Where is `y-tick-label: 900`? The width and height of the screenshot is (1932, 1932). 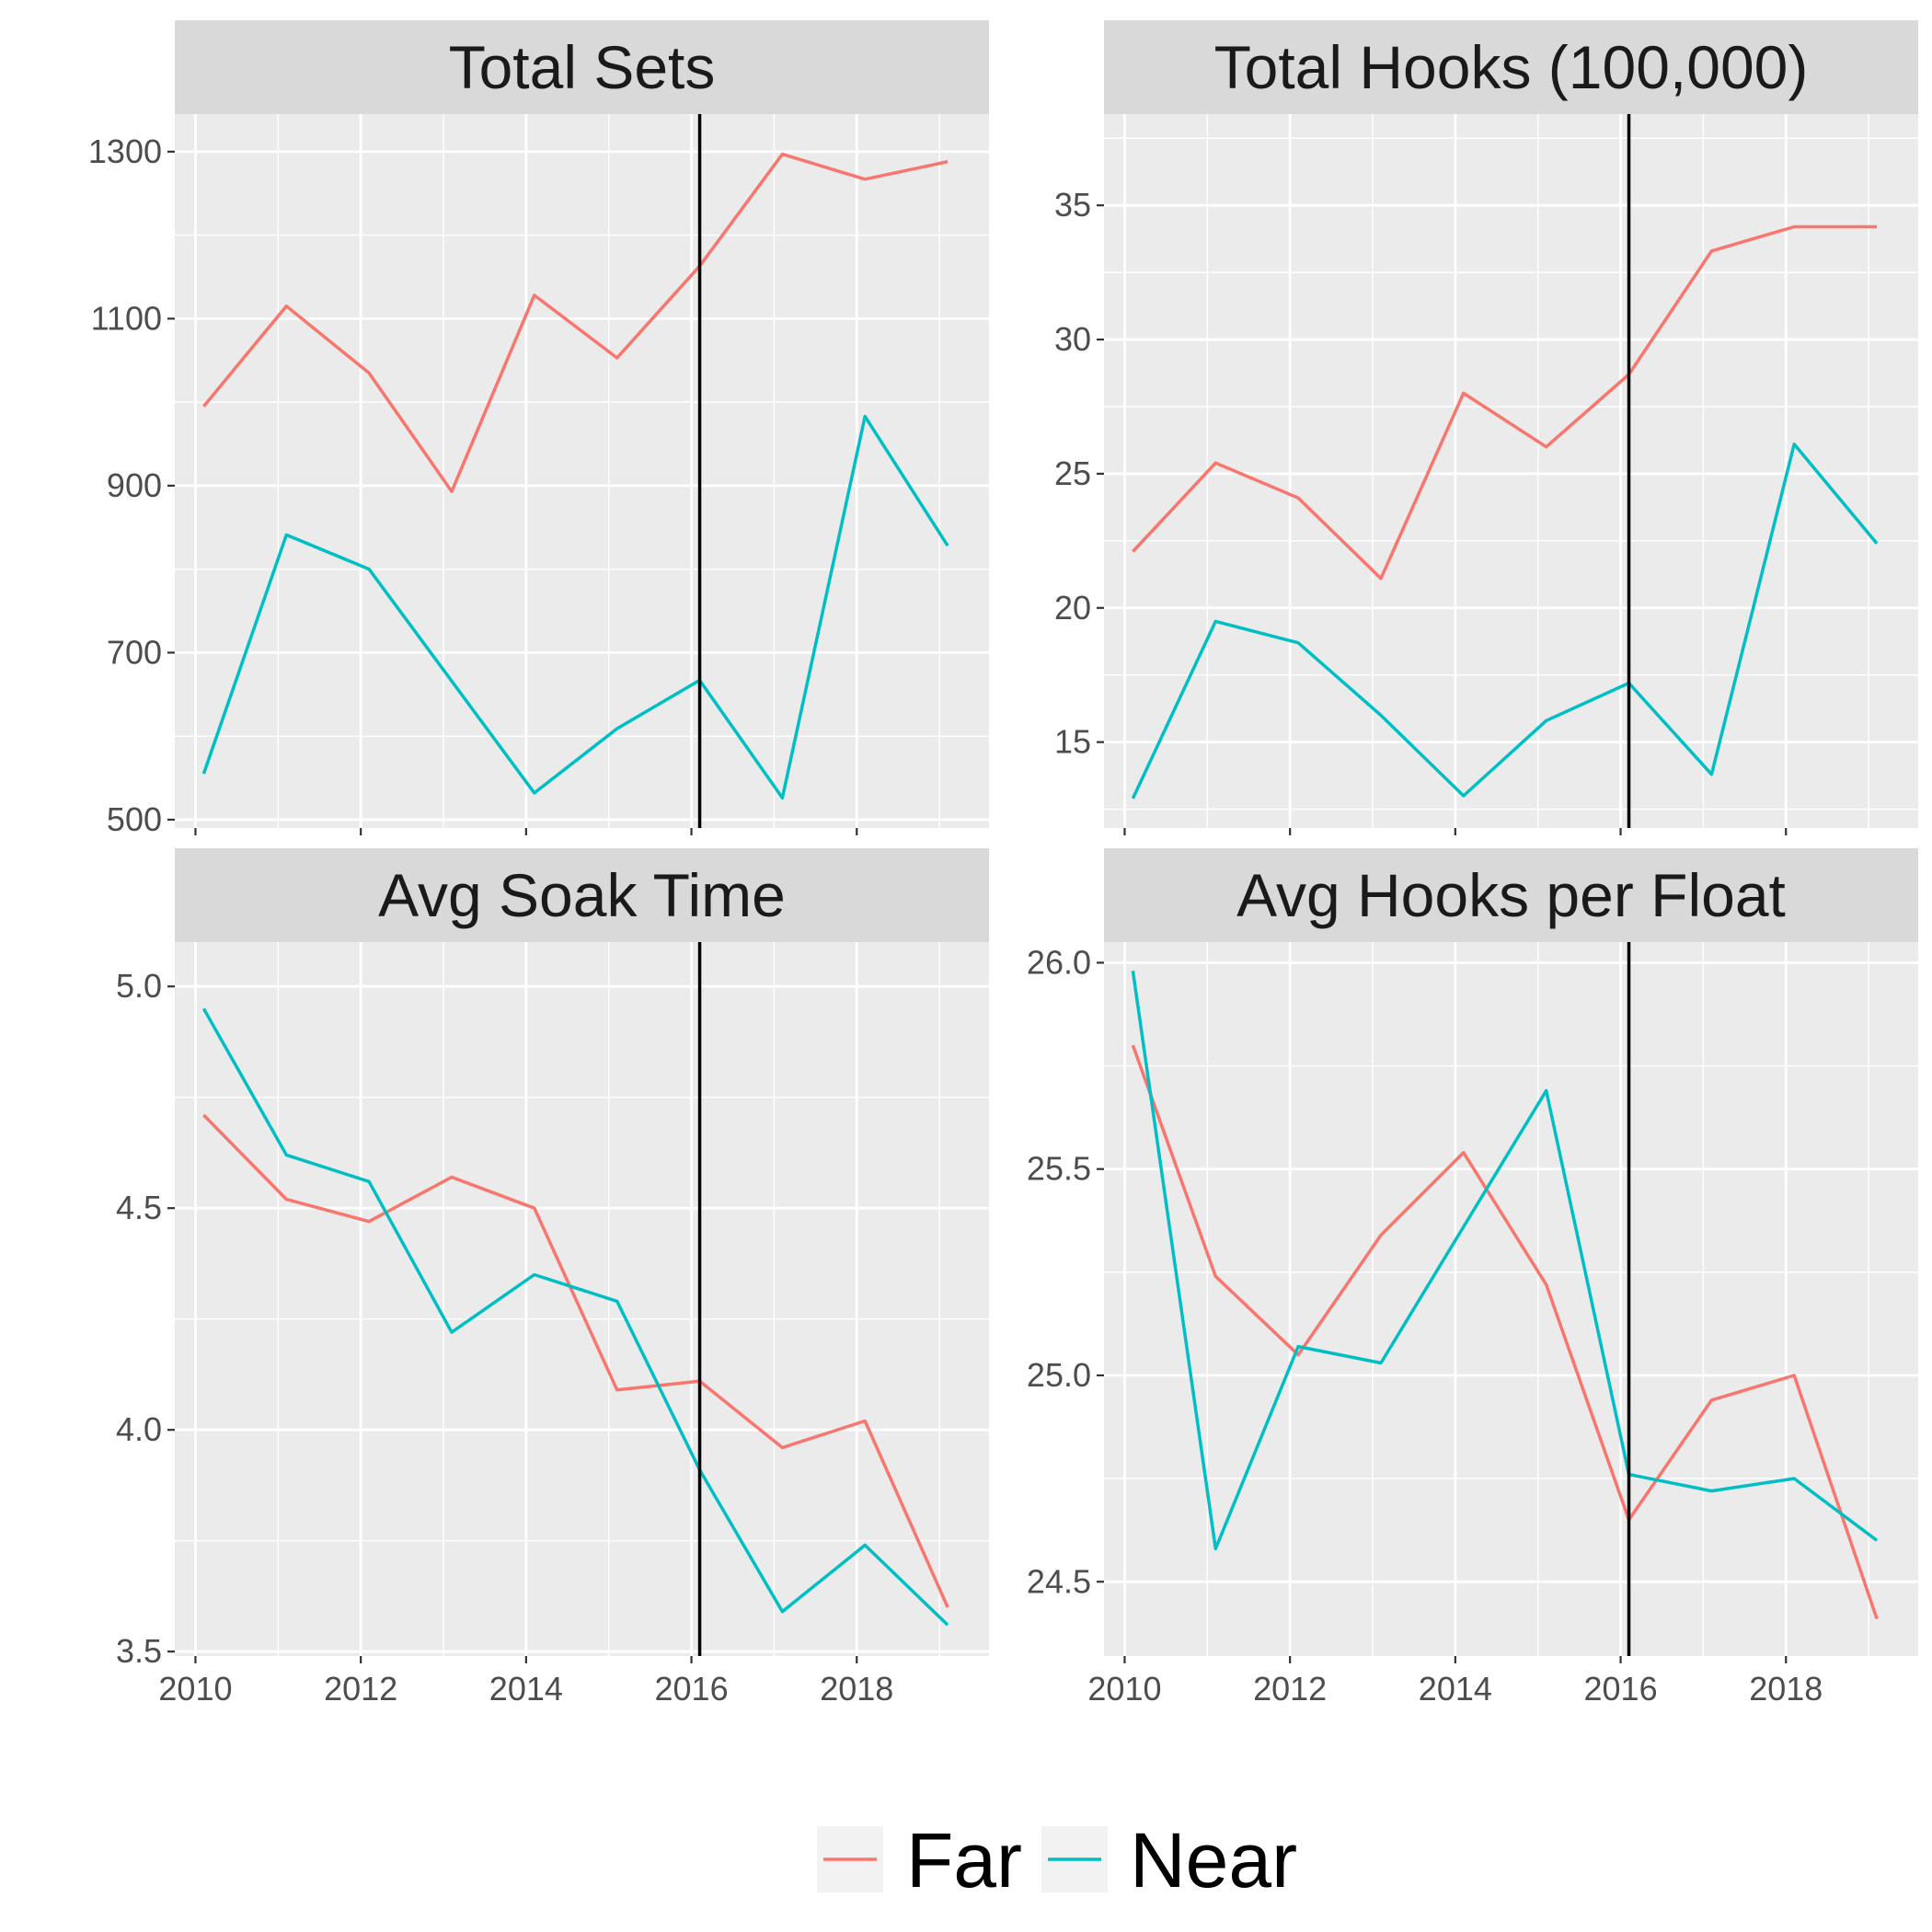
y-tick-label: 900 is located at coordinates (134, 485).